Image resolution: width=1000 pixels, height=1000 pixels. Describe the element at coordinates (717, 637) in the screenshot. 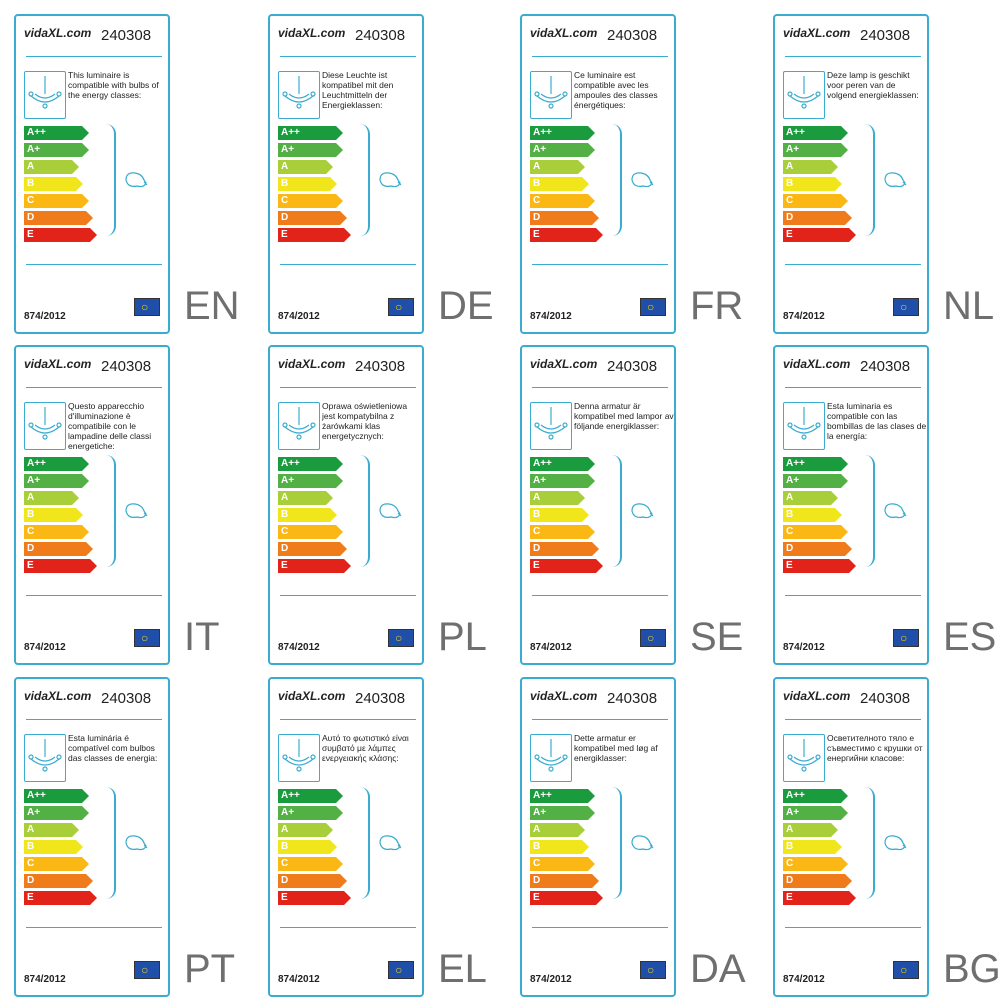

I see `language-code: SE` at that location.